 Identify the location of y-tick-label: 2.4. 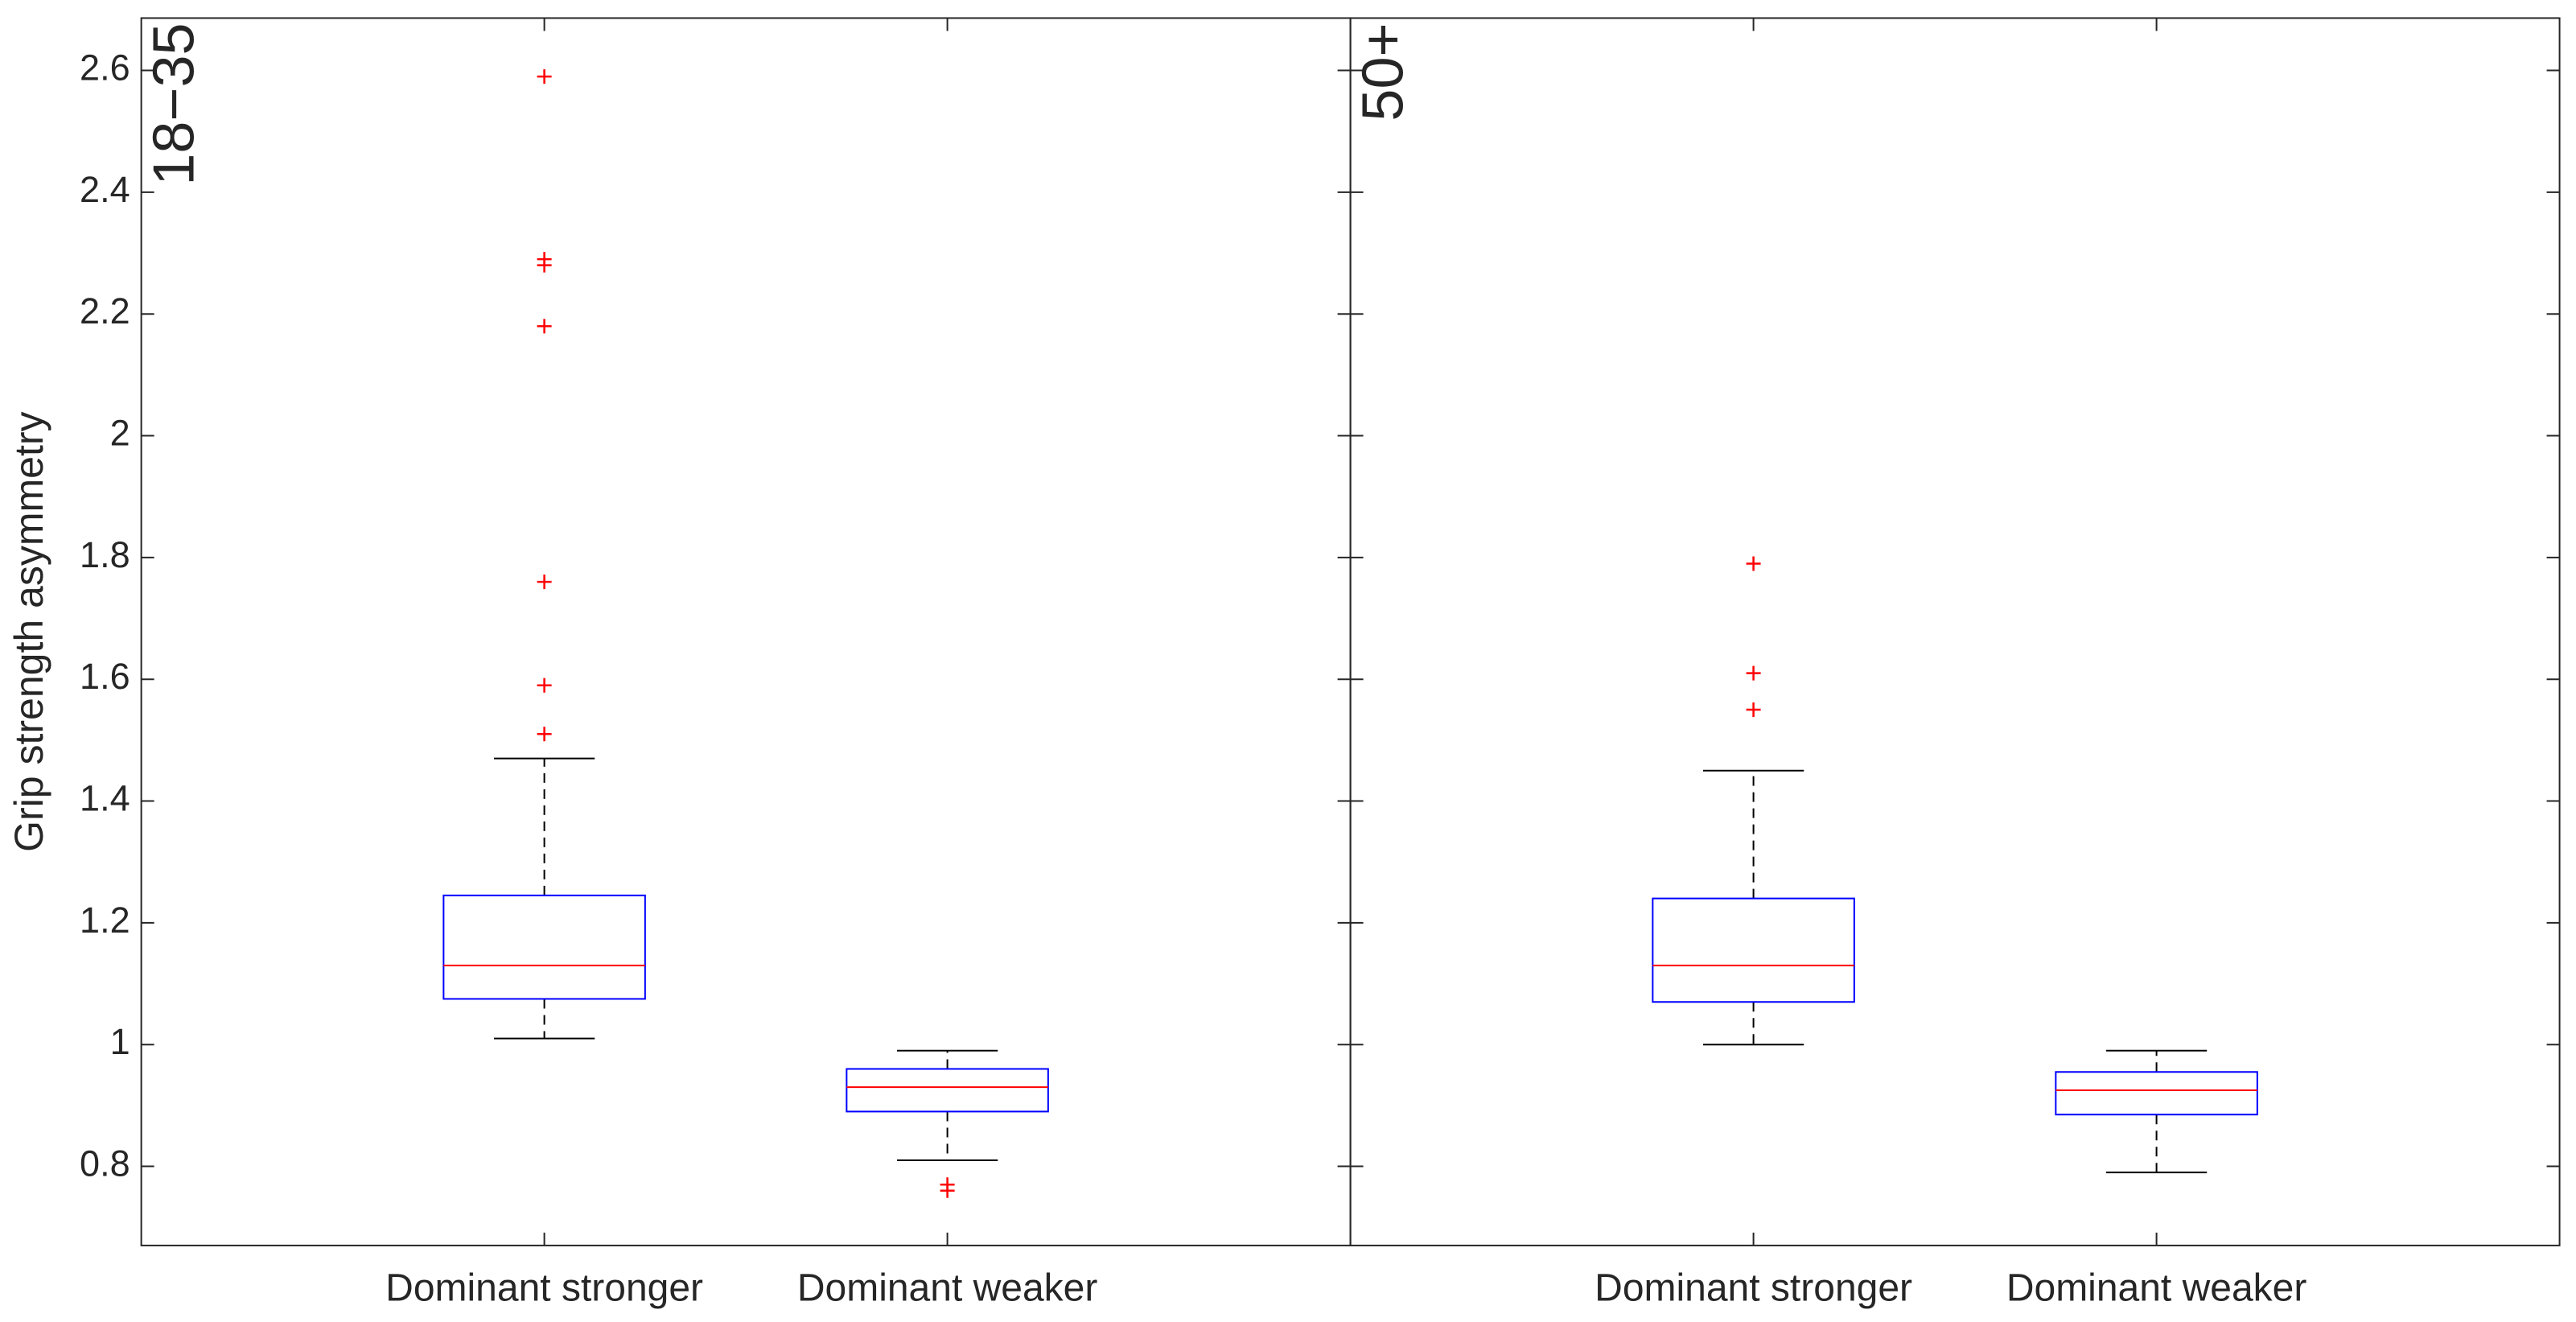
(105, 189).